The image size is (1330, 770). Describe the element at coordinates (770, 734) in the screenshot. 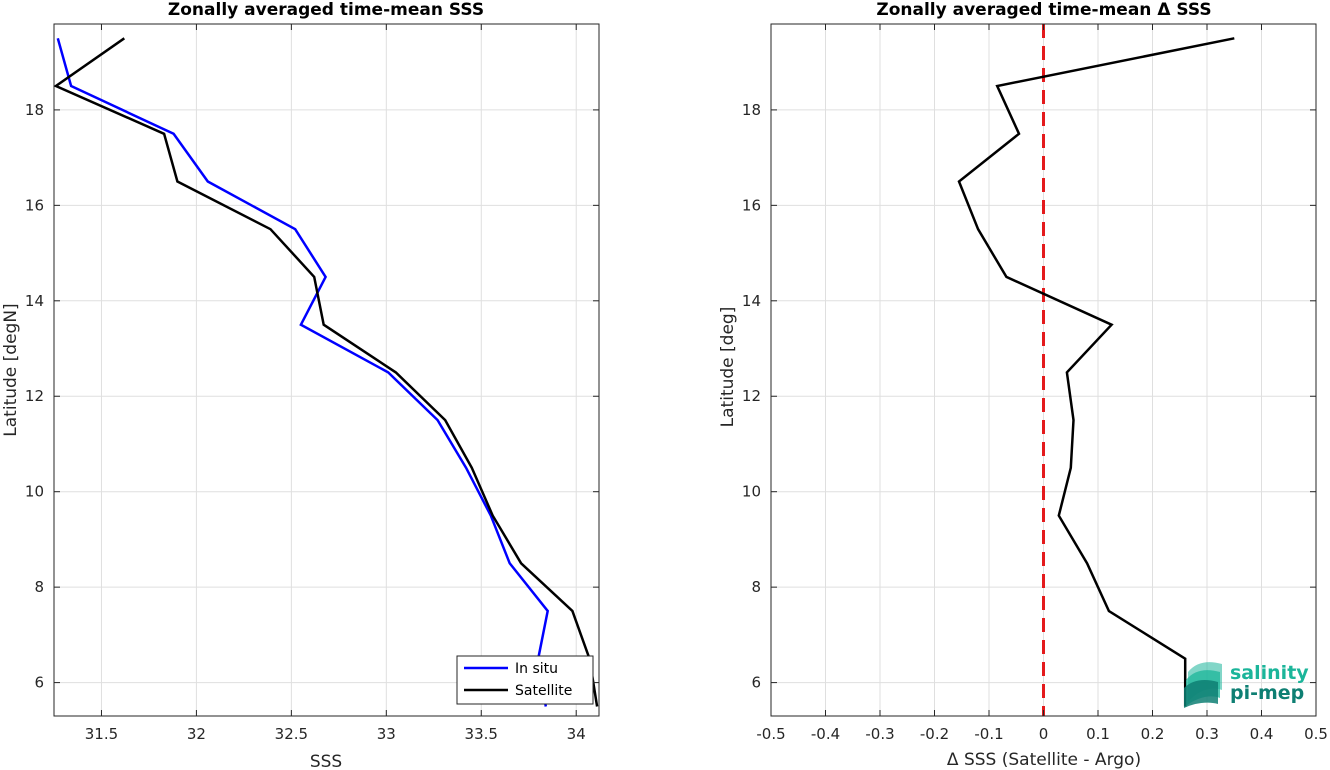

I see `right-chart-x-tick-label: -0.5` at that location.